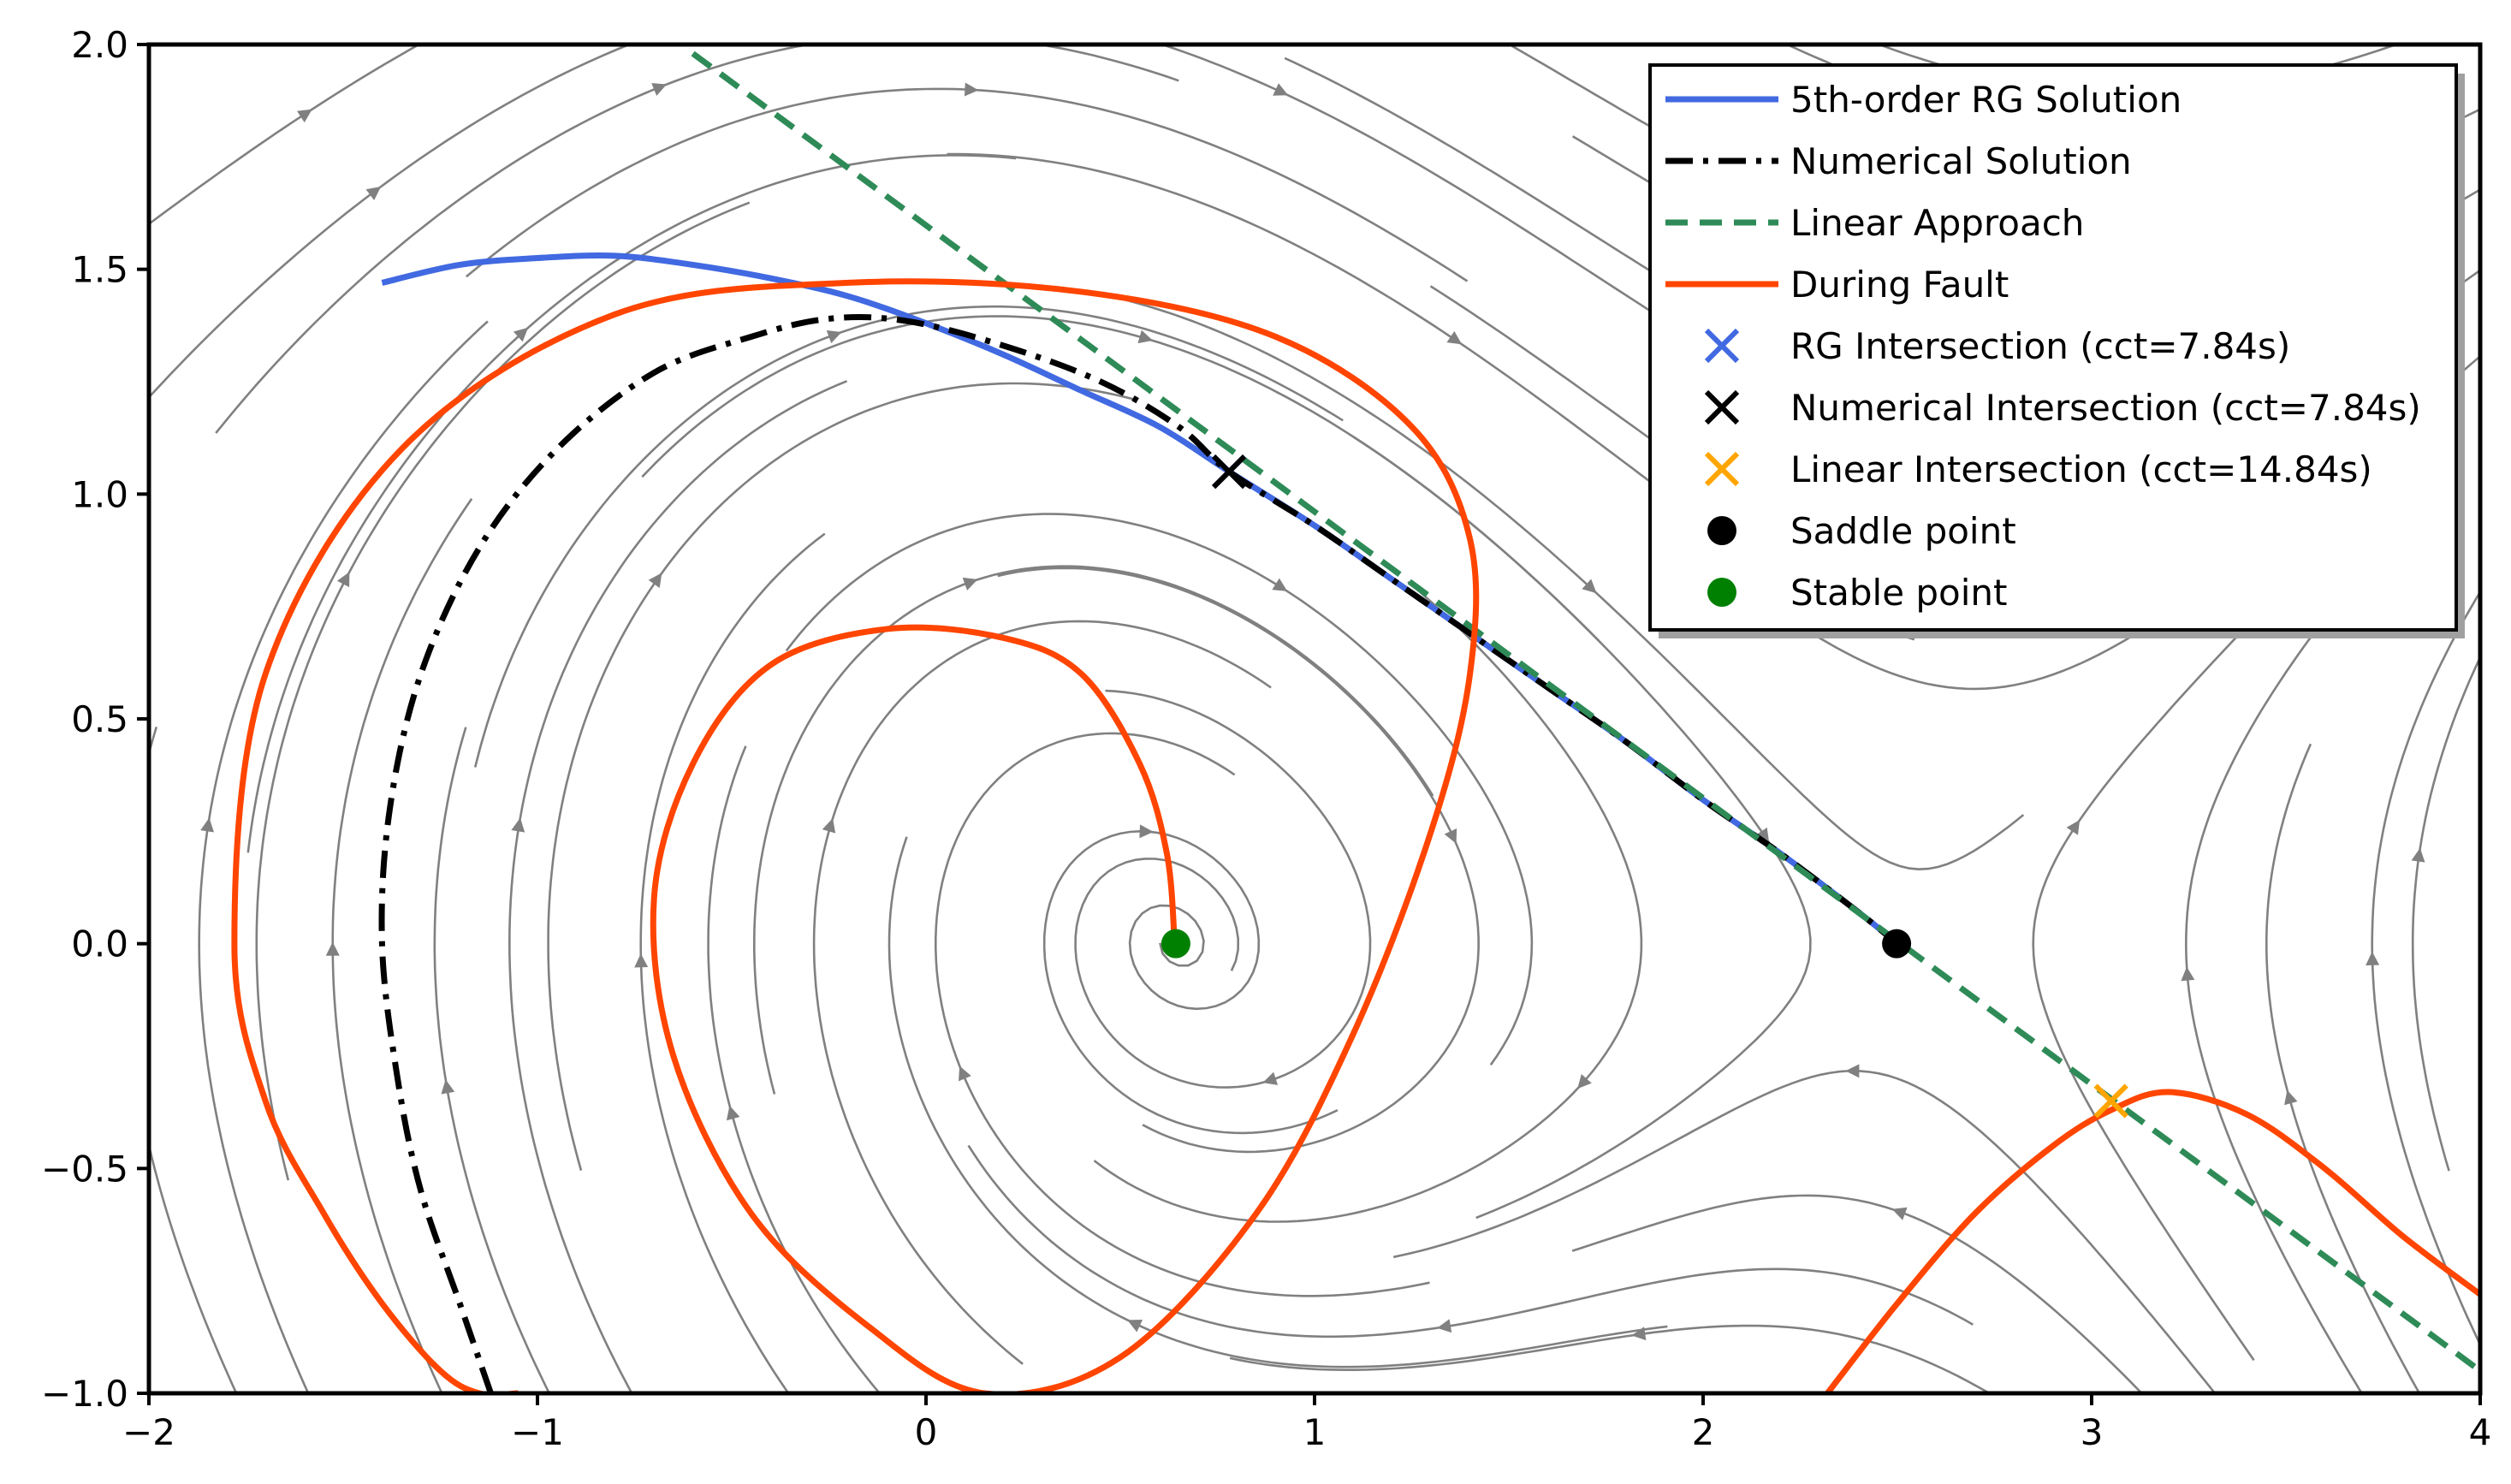 Image resolution: width=2511 pixels, height=1484 pixels. I want to click on x-tick-label-1: −1, so click(537, 1432).